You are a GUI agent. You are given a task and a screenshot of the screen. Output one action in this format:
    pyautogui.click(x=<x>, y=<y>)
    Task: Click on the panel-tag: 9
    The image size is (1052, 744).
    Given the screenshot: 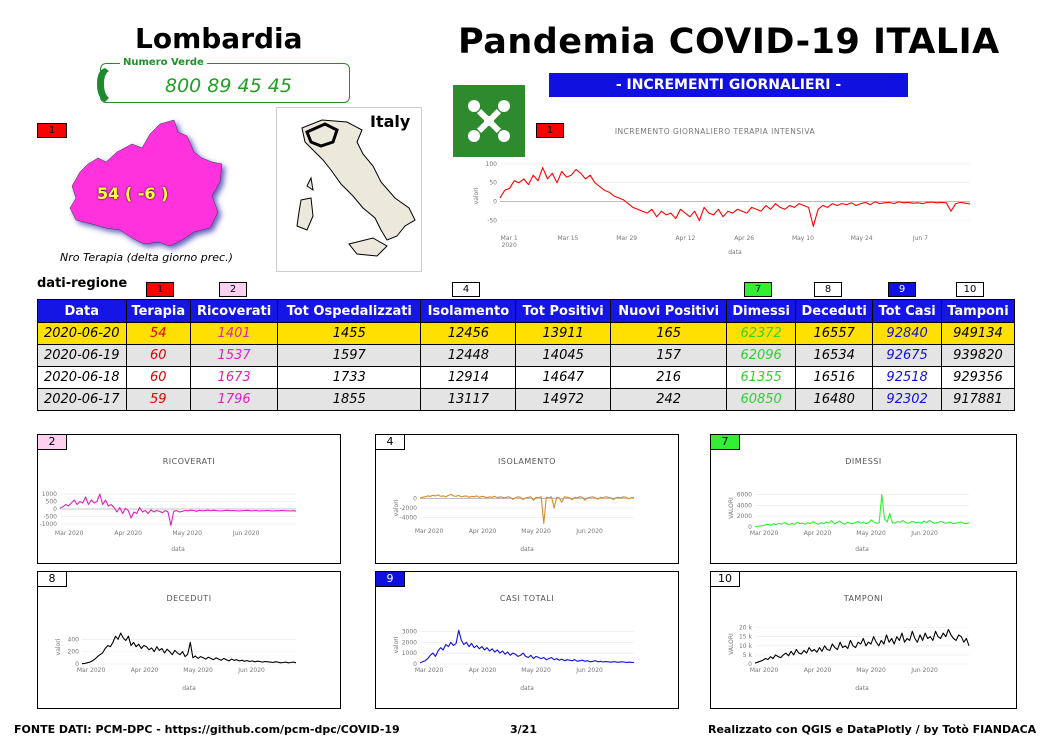 What is the action you would take?
    pyautogui.click(x=390, y=579)
    